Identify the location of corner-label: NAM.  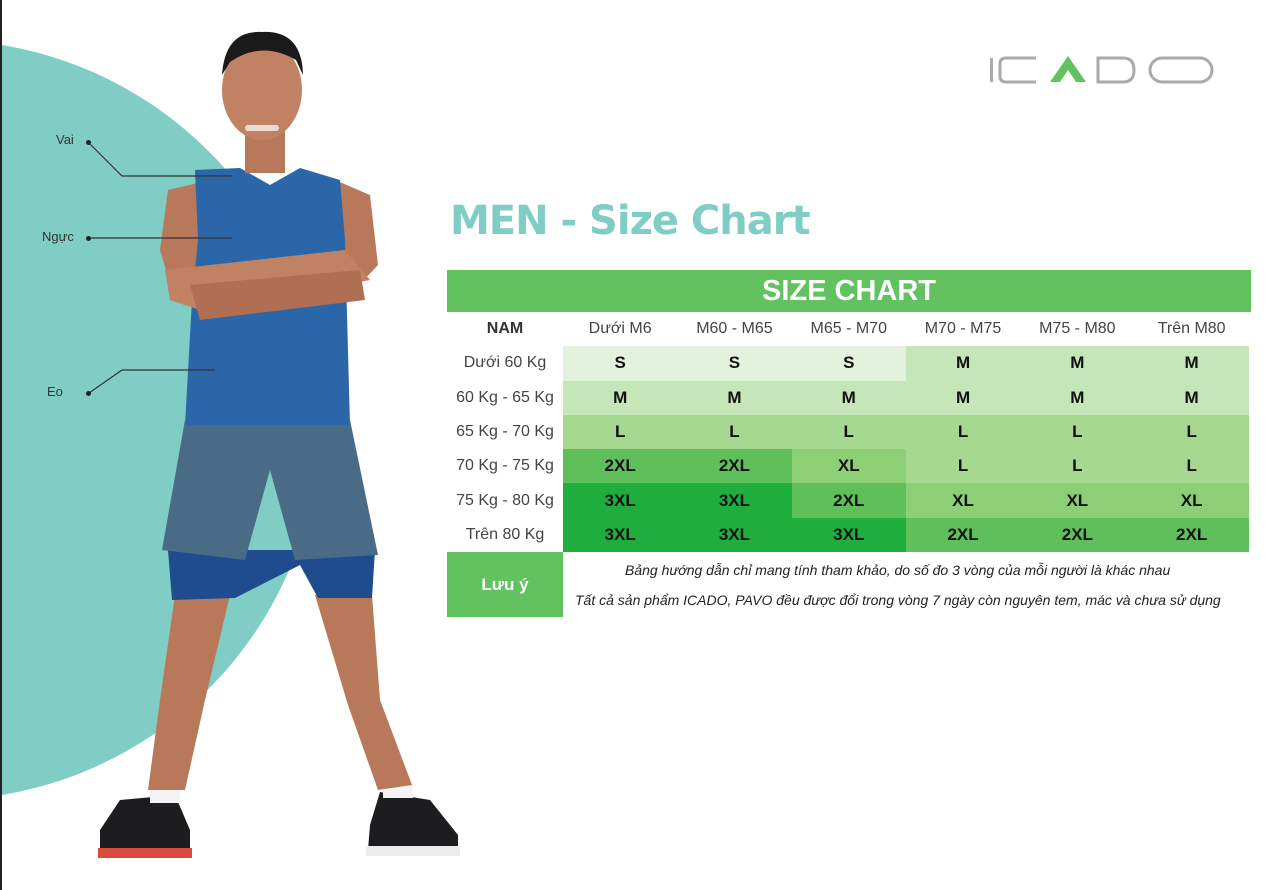
(505, 329).